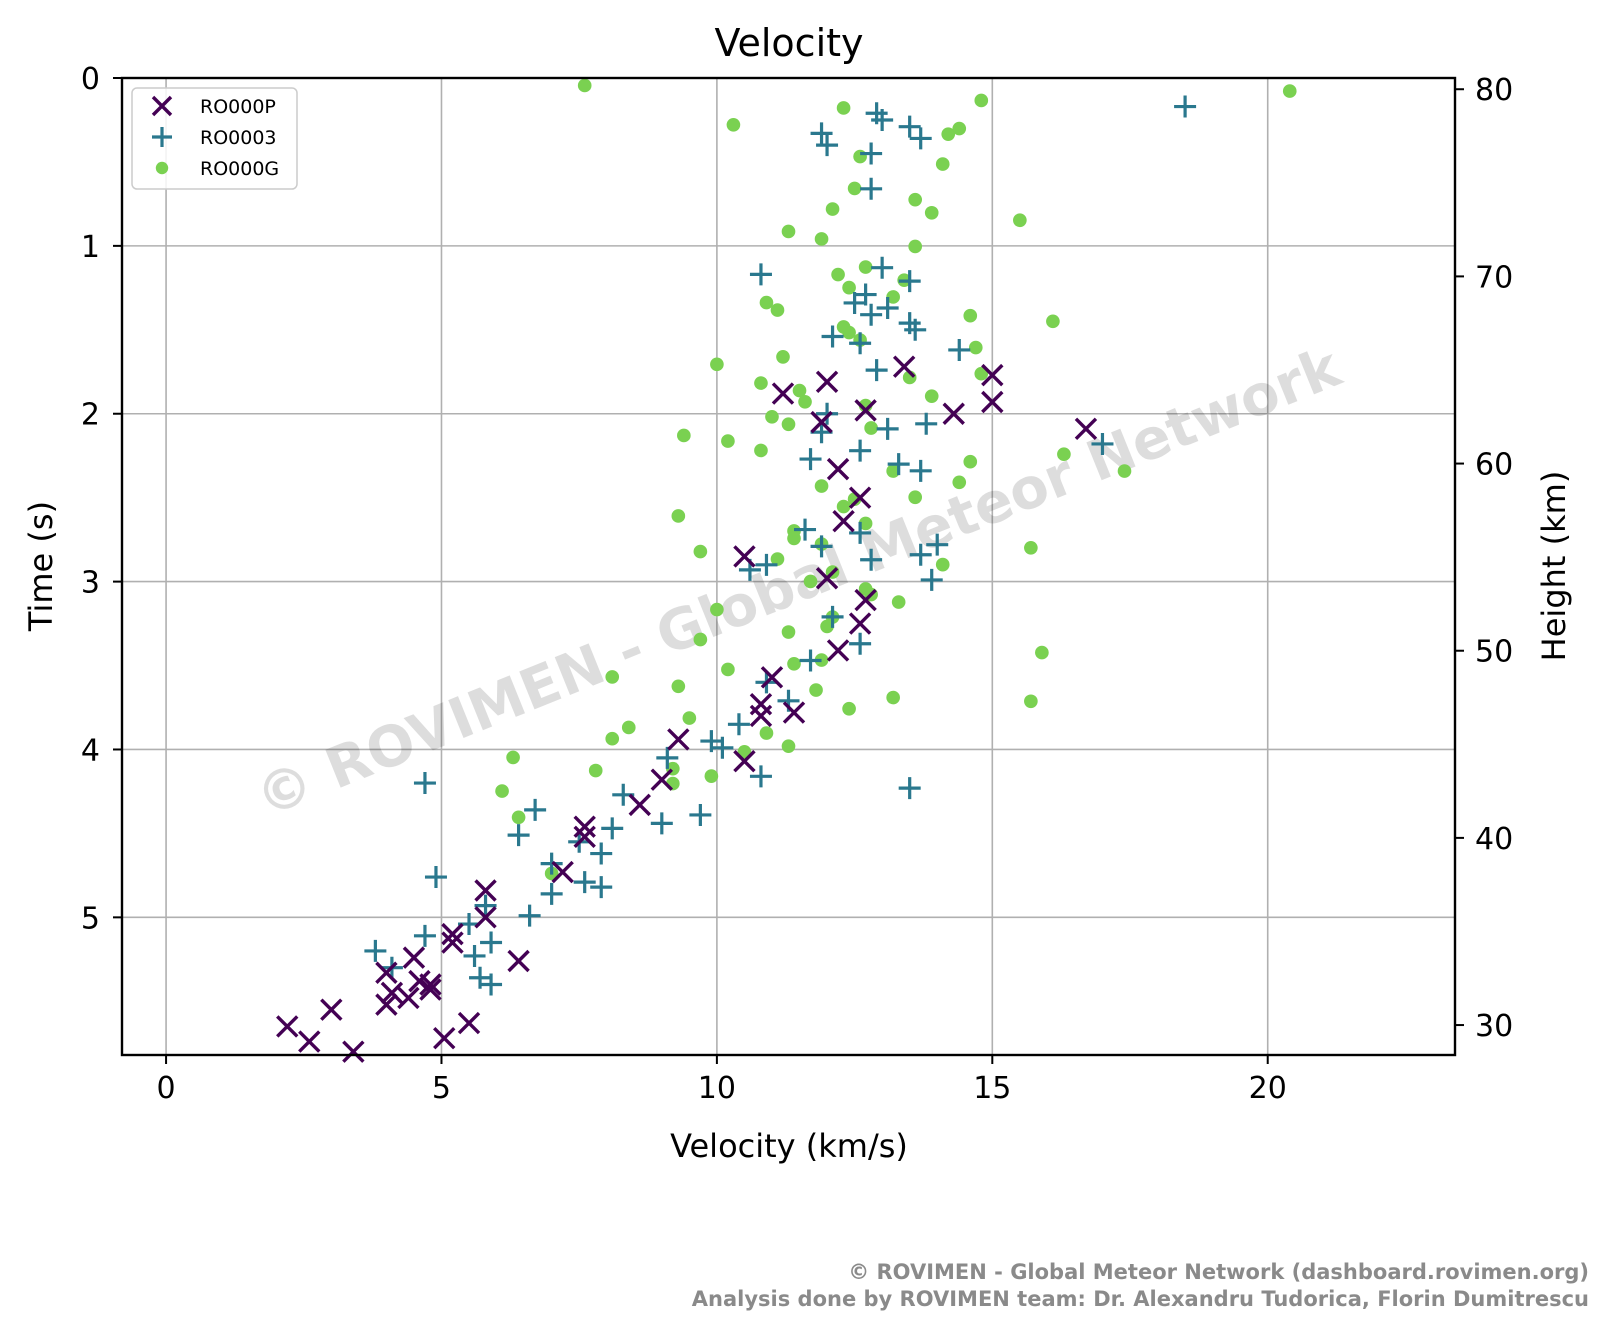  Describe the element at coordinates (717, 1088) in the screenshot. I see `x-tick-label: 10` at that location.